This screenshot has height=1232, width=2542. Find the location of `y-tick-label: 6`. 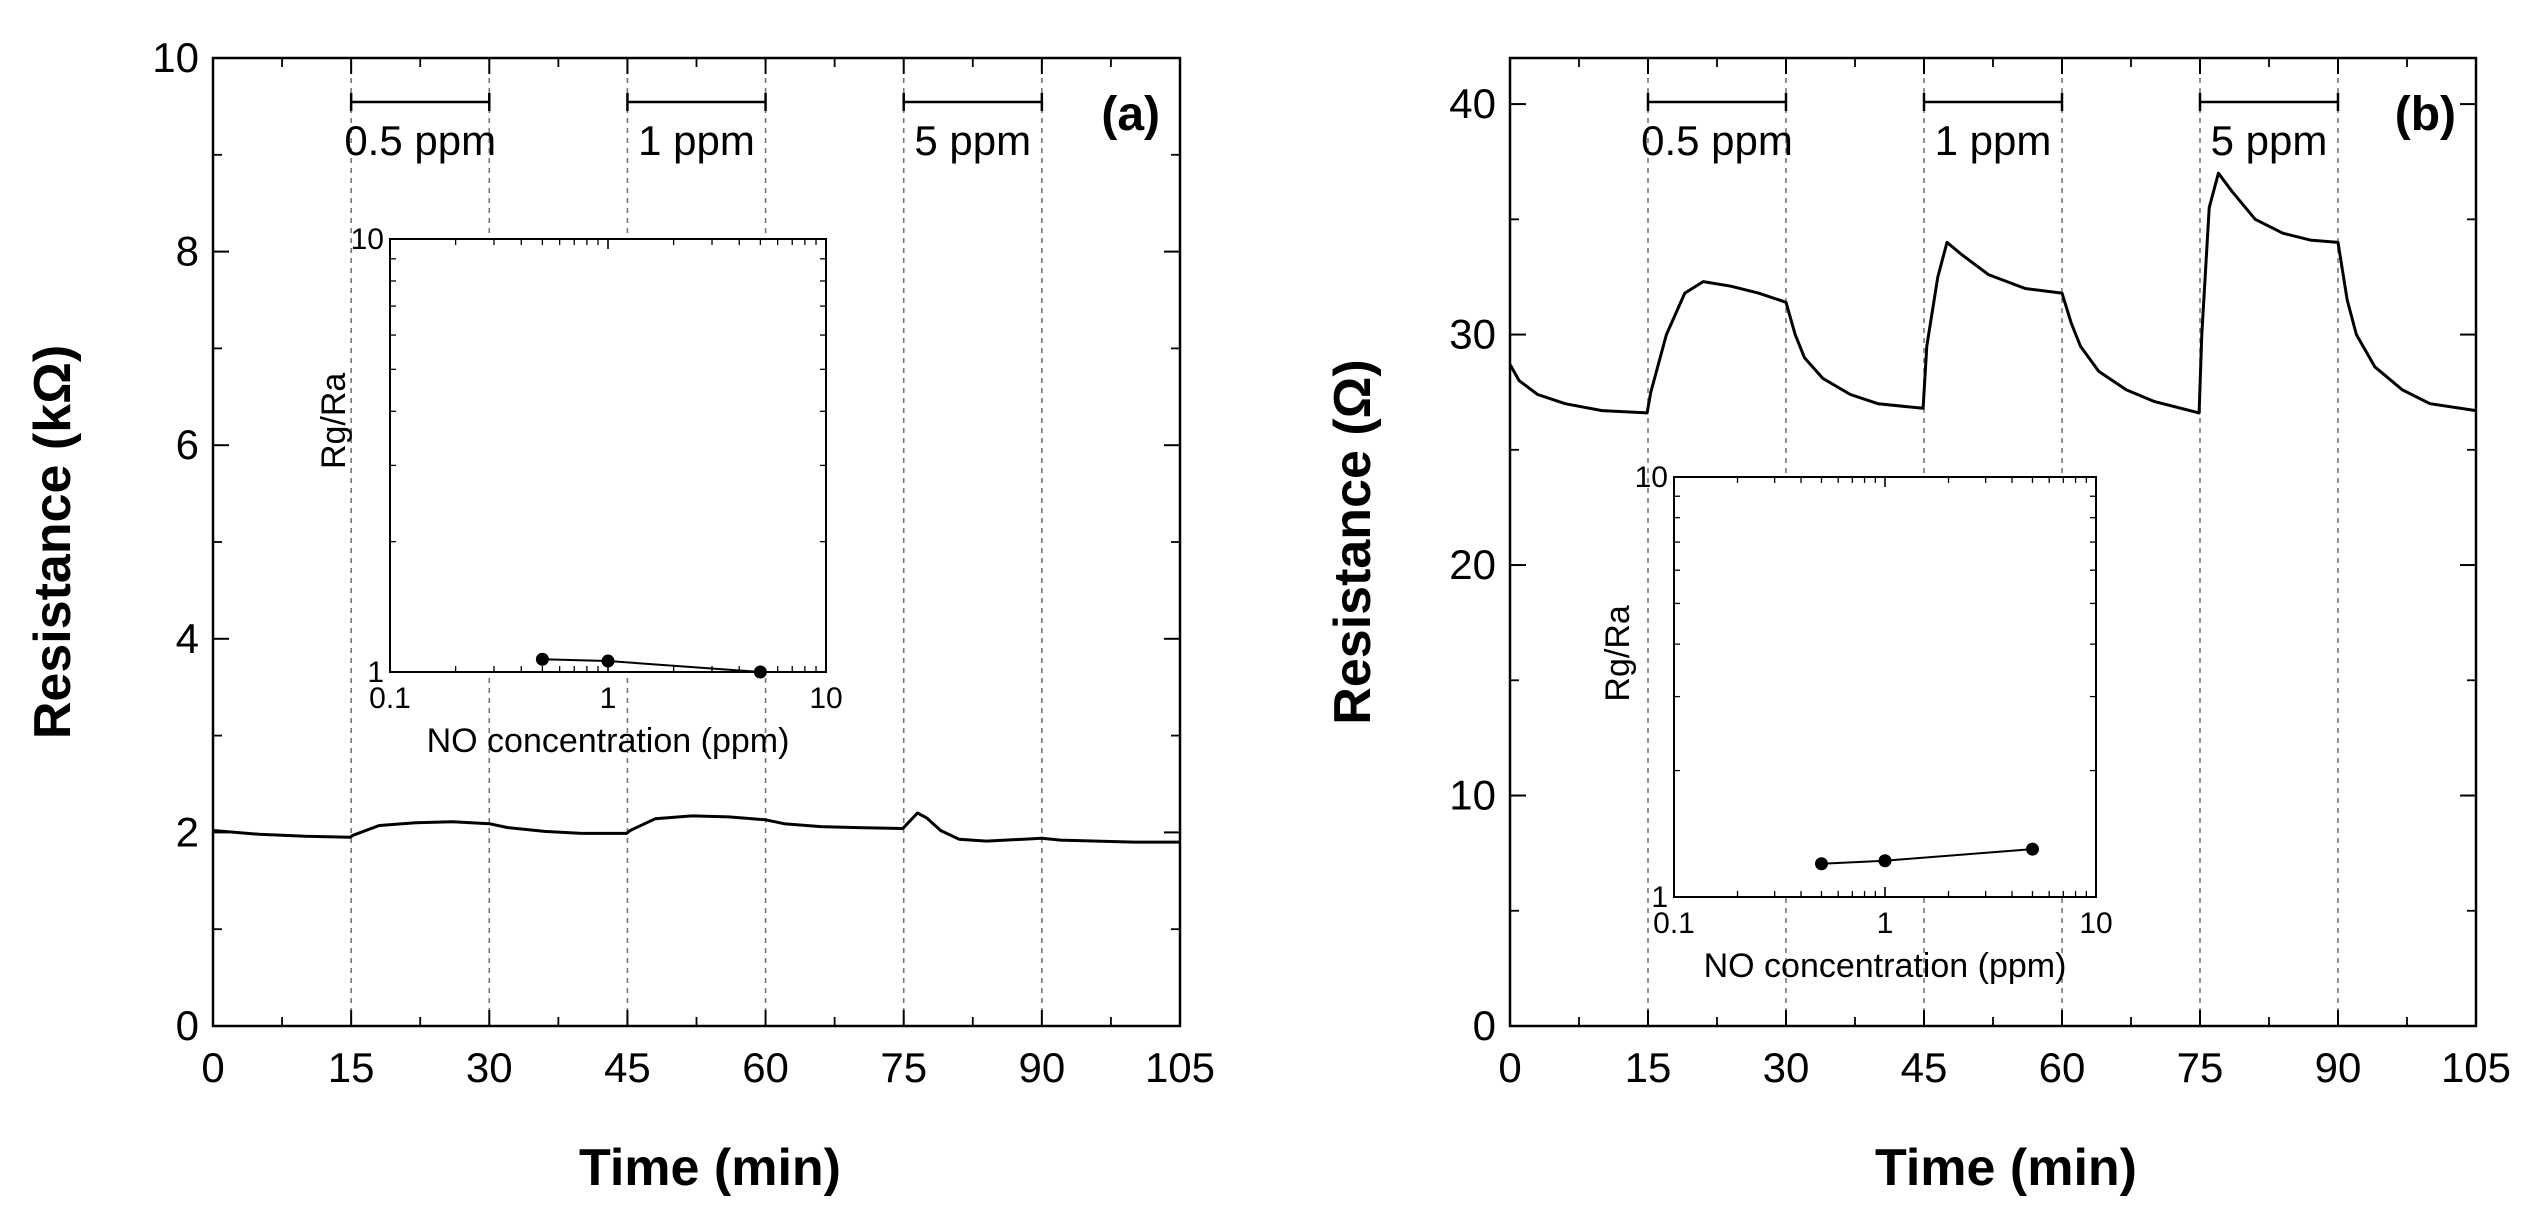

y-tick-label: 6 is located at coordinates (187, 444).